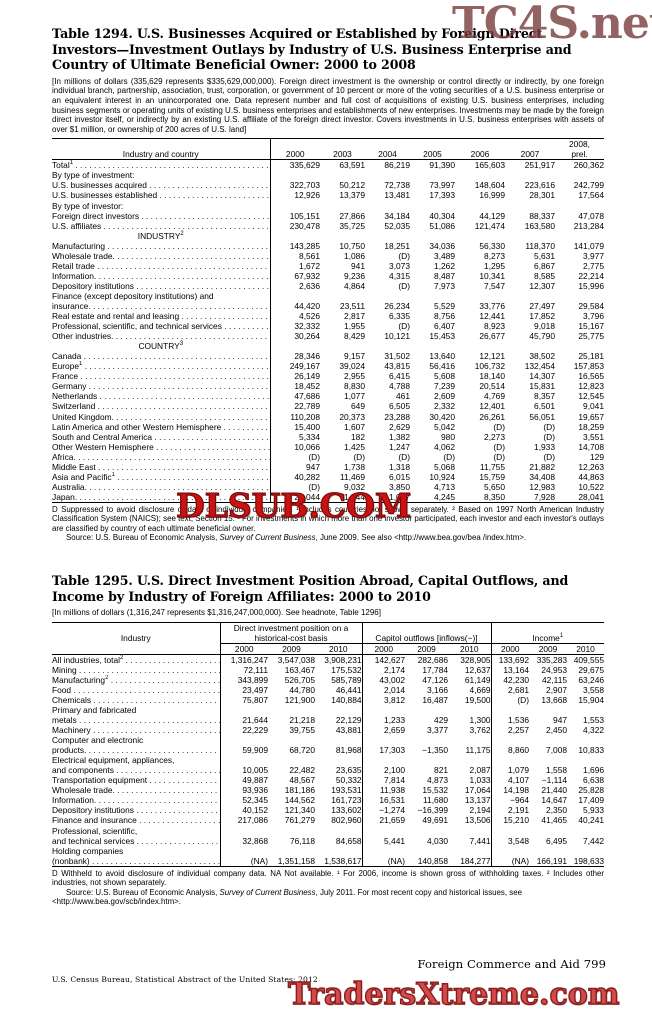 This screenshot has width=652, height=1024. What do you see at coordinates (399, 386) in the screenshot?
I see `data-cell: 4,788` at bounding box center [399, 386].